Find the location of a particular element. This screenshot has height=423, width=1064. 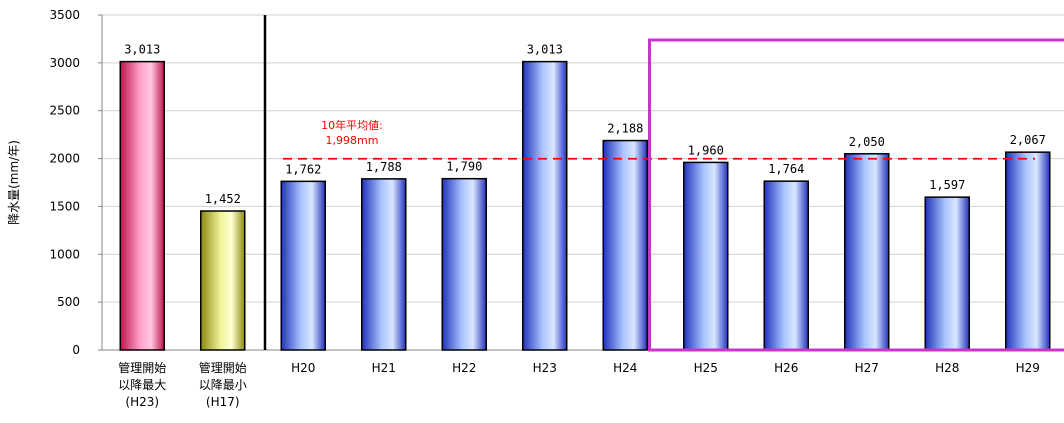

x-tick-label: H28 is located at coordinates (947, 368).